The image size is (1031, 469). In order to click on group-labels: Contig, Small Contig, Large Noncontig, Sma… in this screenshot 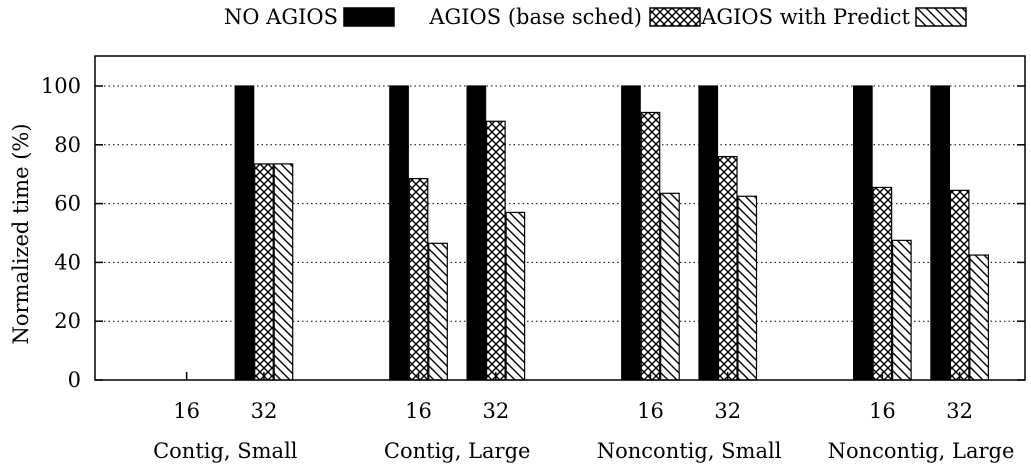, I will do `click(583, 451)`.